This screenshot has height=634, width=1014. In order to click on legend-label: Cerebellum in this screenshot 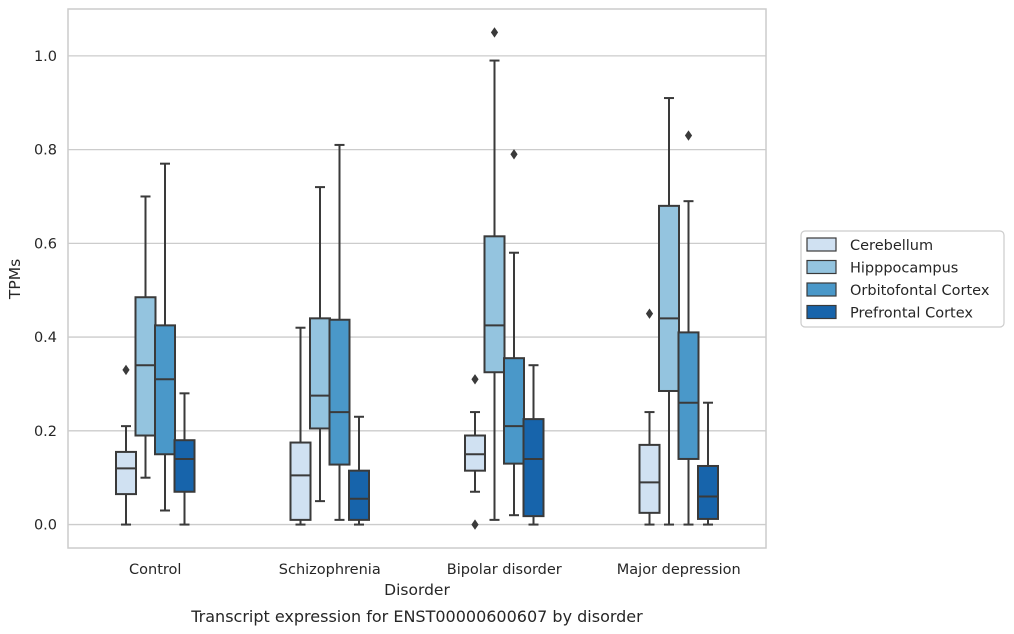, I will do `click(891, 246)`.